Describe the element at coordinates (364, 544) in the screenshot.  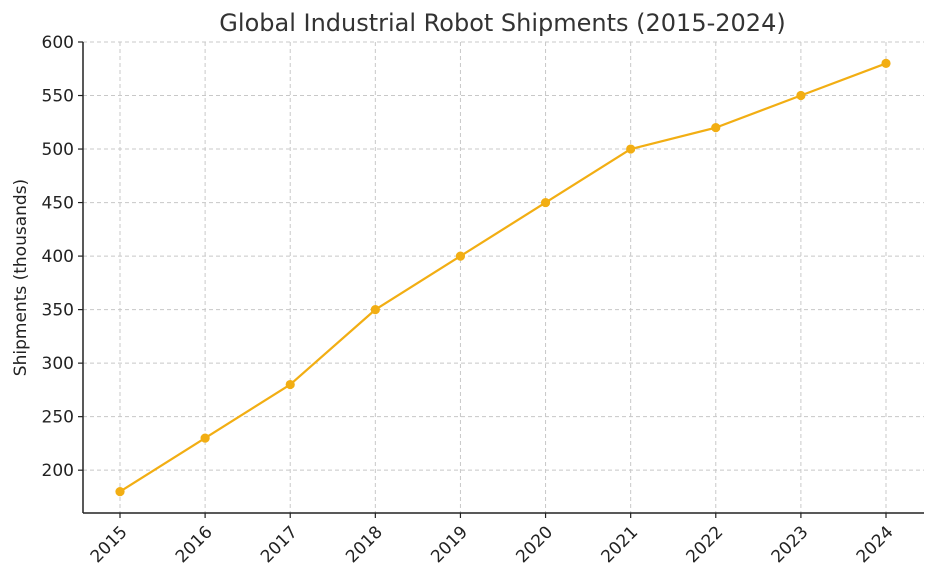
I see `x-tick-label: 2018` at that location.